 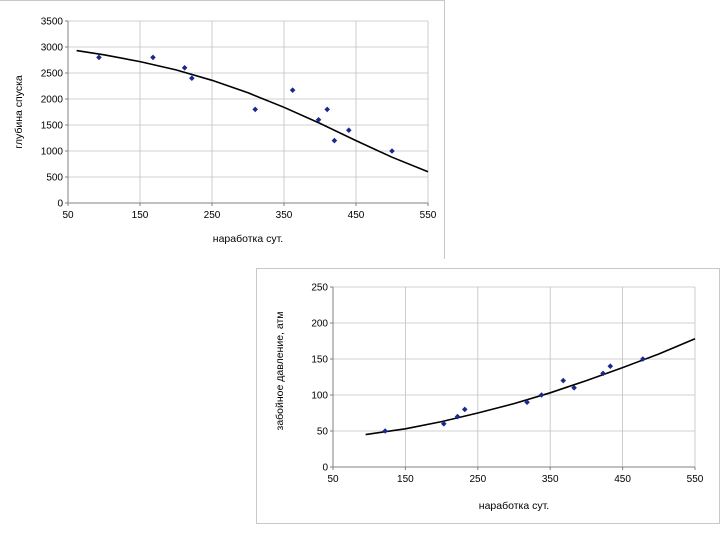 What do you see at coordinates (52, 126) in the screenshot?
I see `y-tick-label: 1500` at bounding box center [52, 126].